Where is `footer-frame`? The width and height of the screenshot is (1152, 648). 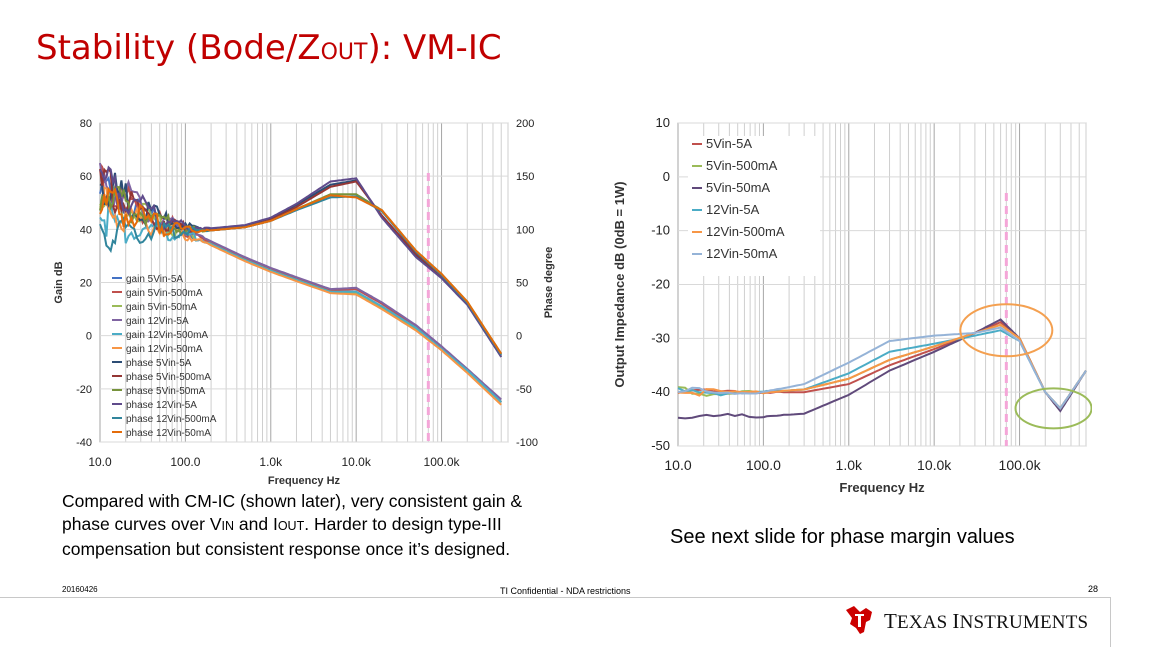
footer-frame is located at coordinates (555, 622).